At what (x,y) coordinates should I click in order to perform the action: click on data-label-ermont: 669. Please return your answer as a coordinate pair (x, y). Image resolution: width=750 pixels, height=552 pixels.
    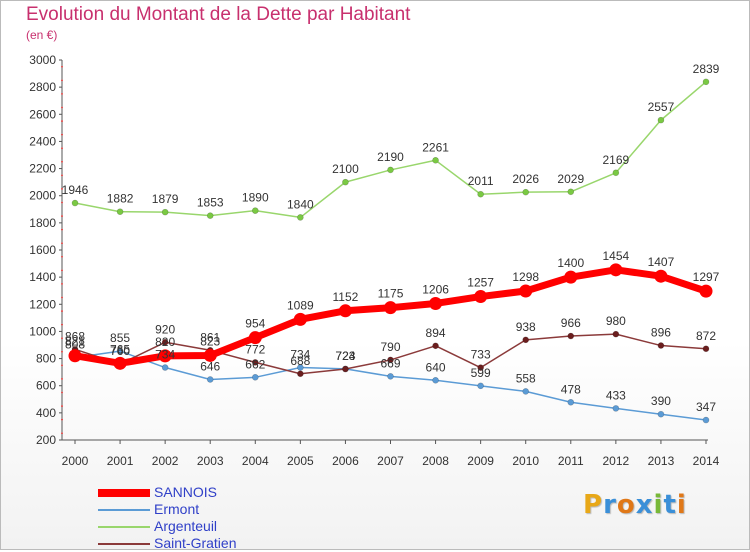
    Looking at the image, I should click on (390, 363).